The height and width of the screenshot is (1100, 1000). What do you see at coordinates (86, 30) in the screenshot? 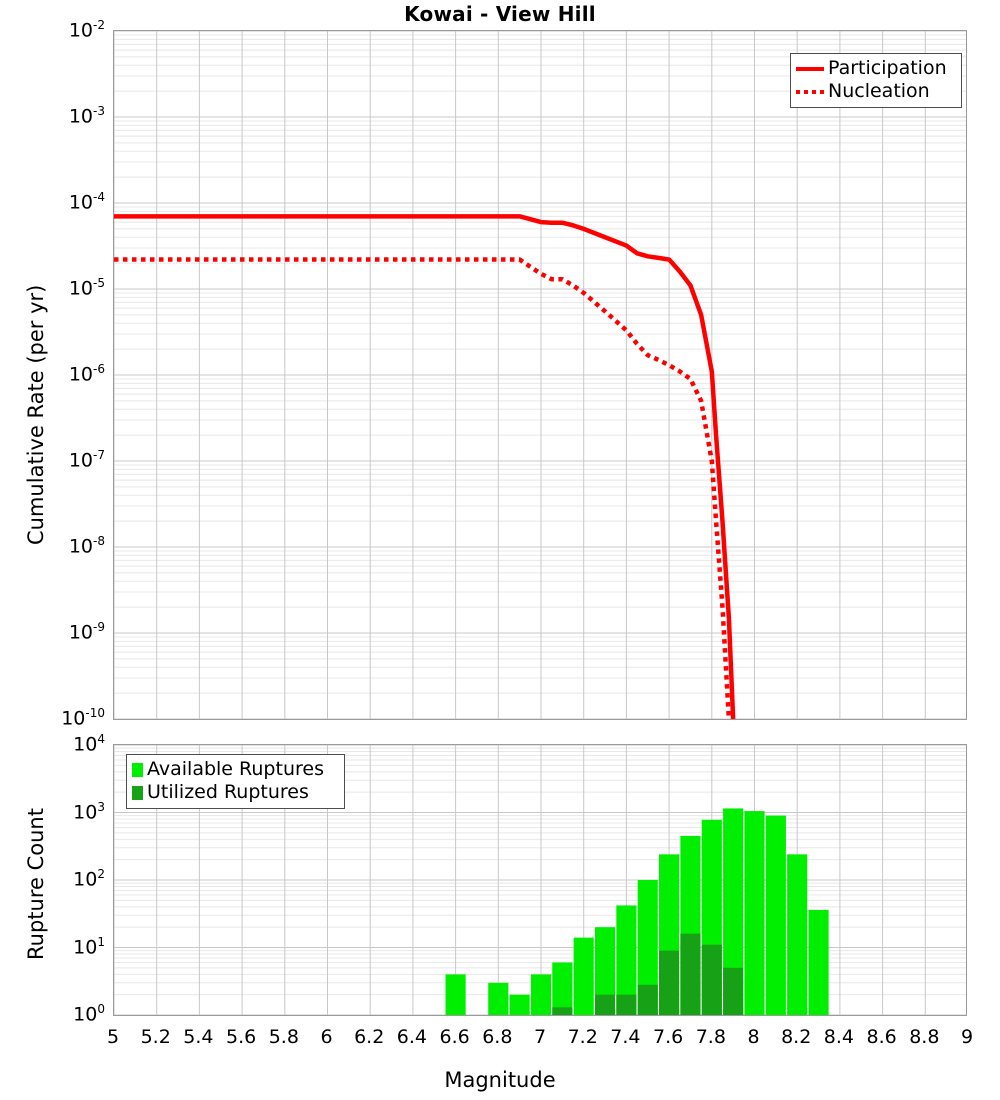
I see `top-y-tick: 10⁻²` at bounding box center [86, 30].